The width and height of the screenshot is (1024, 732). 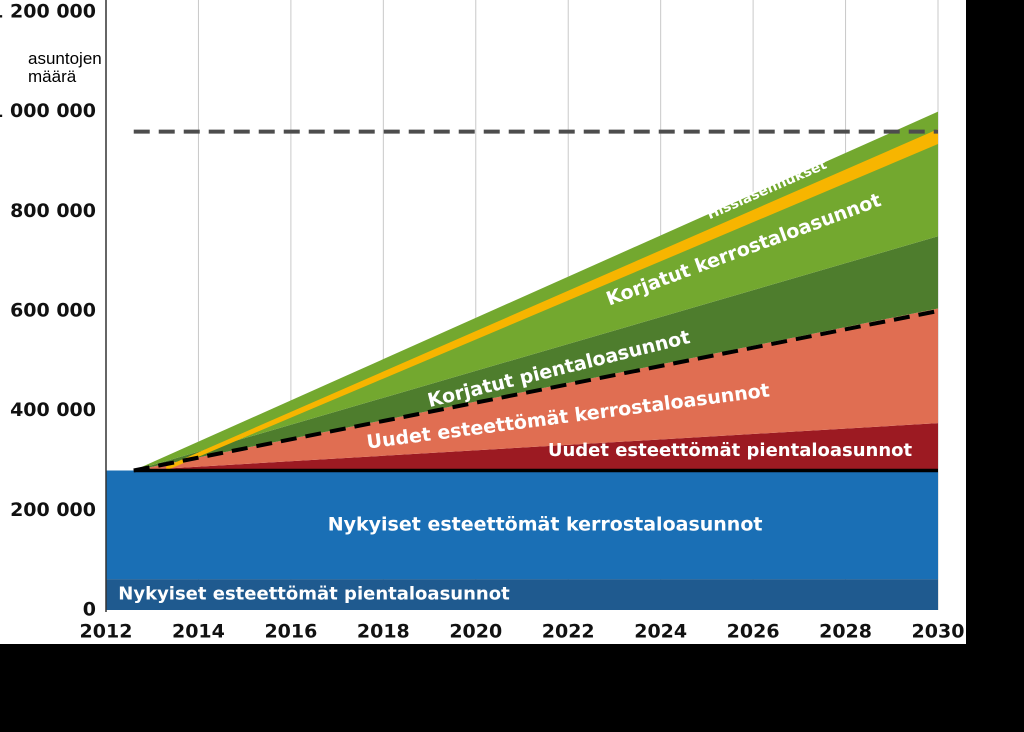 I want to click on area-nykyiset-esteettomat-pientaloasunnot, so click(x=522, y=594).